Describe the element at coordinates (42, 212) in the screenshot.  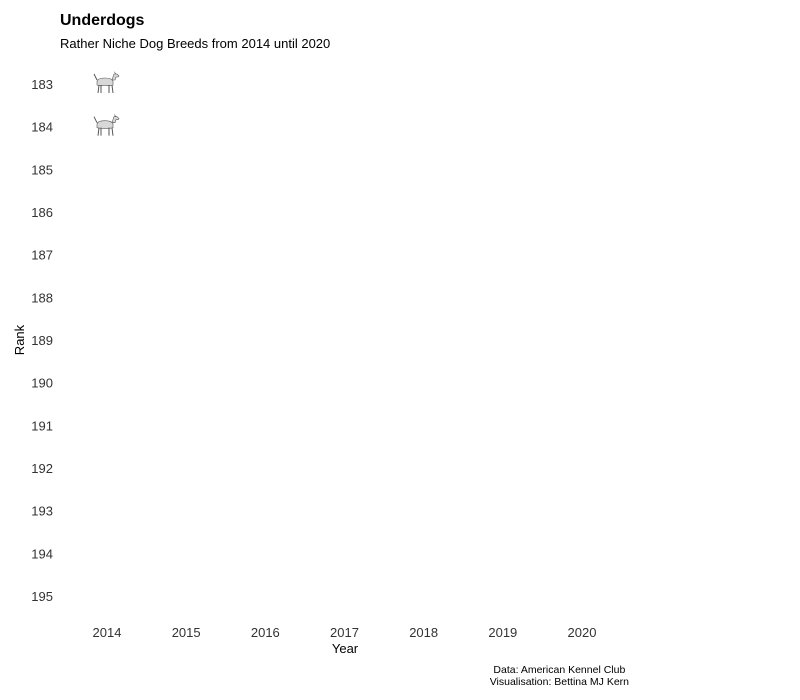
I see `y-tick-label: 186` at that location.